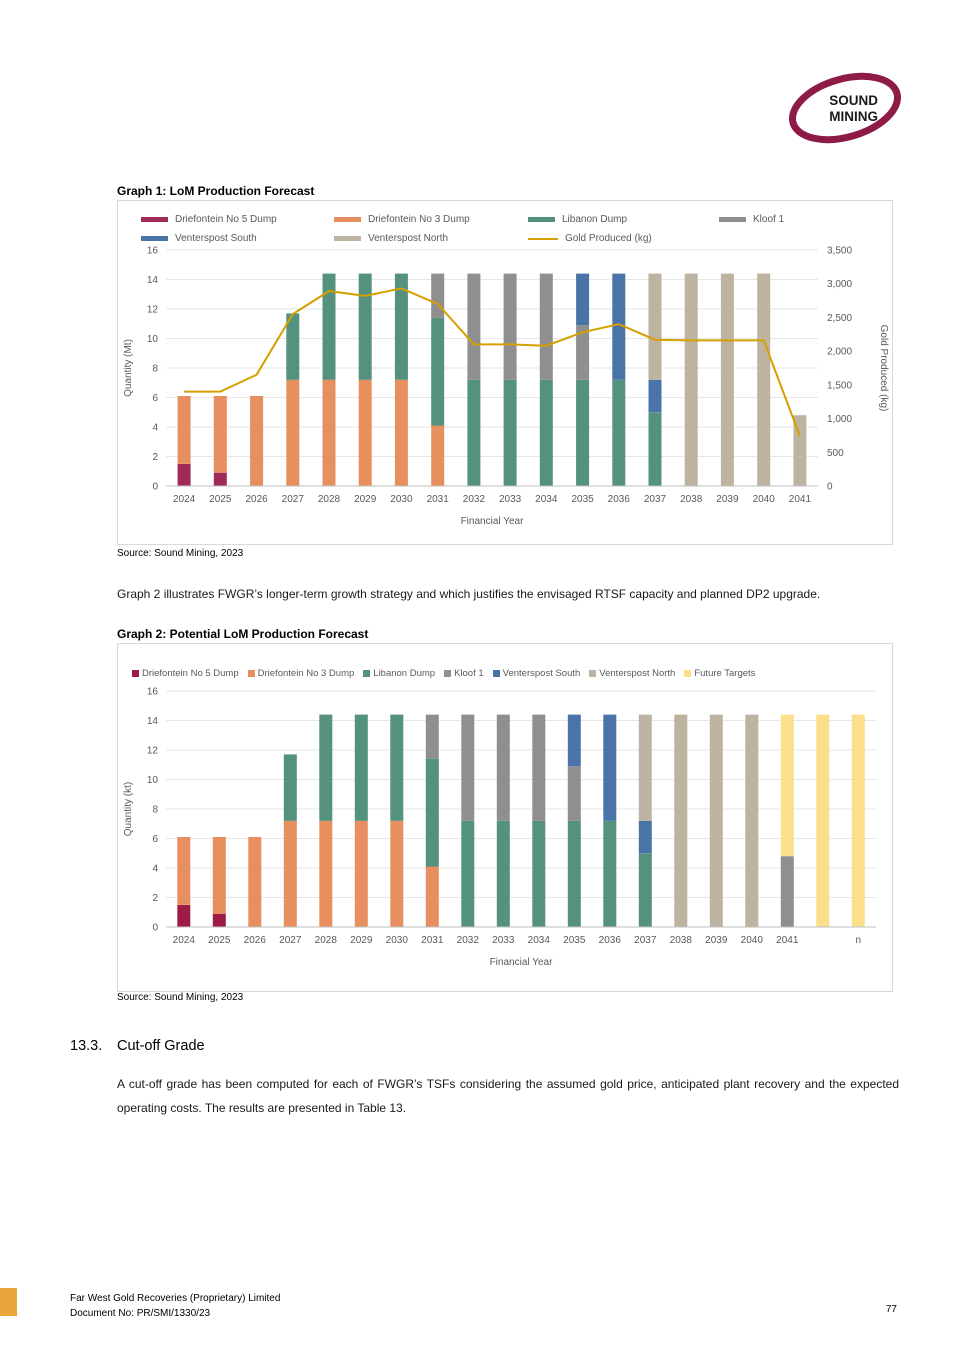 The image size is (965, 1365). Describe the element at coordinates (219, 940) in the screenshot. I see `x-tick-label: 2025` at that location.